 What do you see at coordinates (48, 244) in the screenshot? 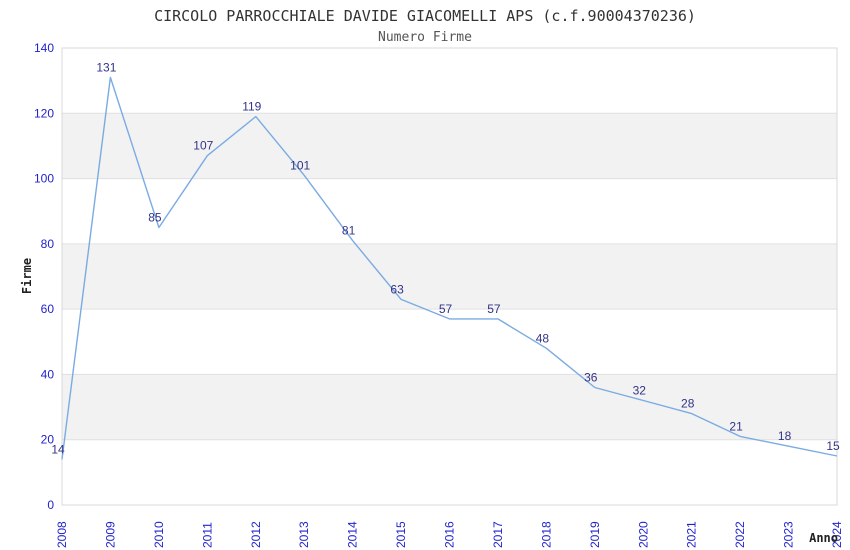
I see `y-tick-label: 80` at bounding box center [48, 244].